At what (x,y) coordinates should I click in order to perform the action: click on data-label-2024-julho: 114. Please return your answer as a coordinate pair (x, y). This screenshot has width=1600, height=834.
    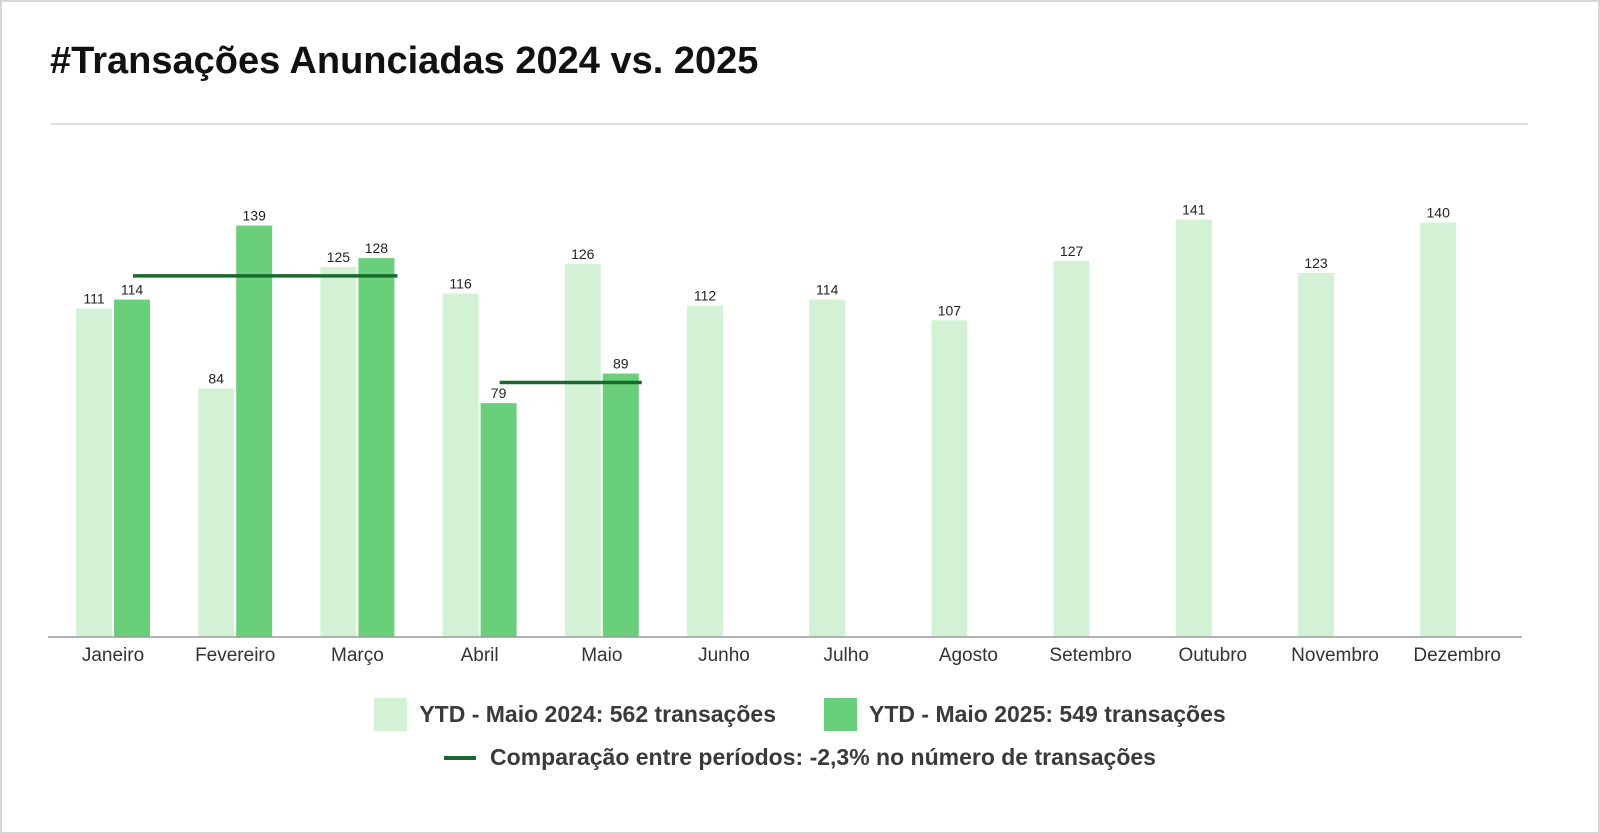
    Looking at the image, I should click on (827, 290).